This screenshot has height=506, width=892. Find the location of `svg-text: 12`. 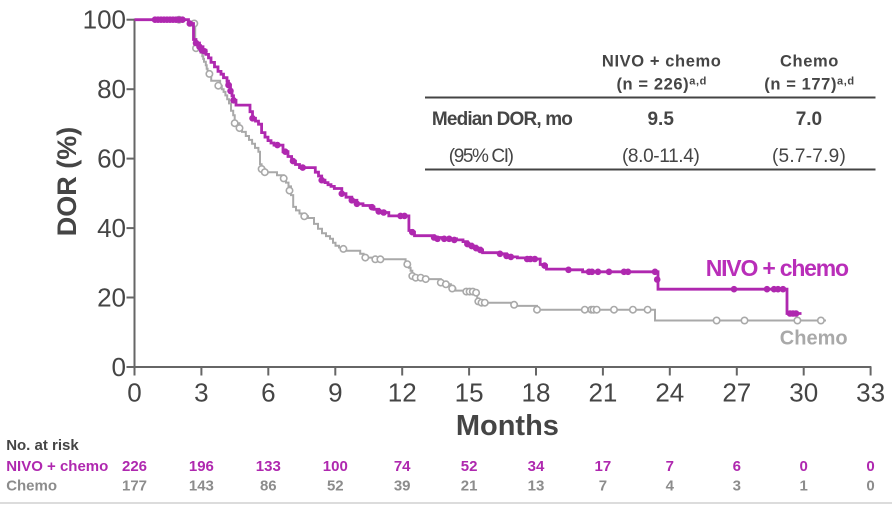

svg-text: 12 is located at coordinates (402, 393).